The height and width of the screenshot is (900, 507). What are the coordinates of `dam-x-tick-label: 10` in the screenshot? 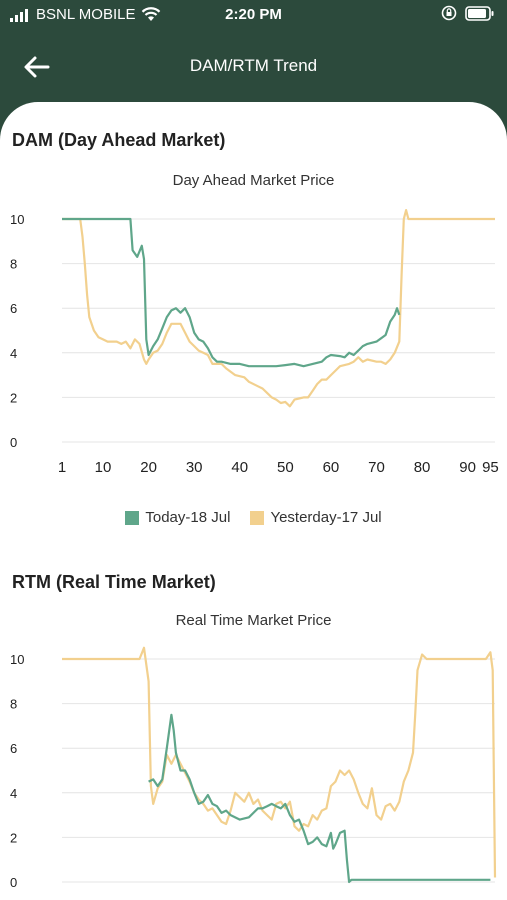 It's located at (103, 467).